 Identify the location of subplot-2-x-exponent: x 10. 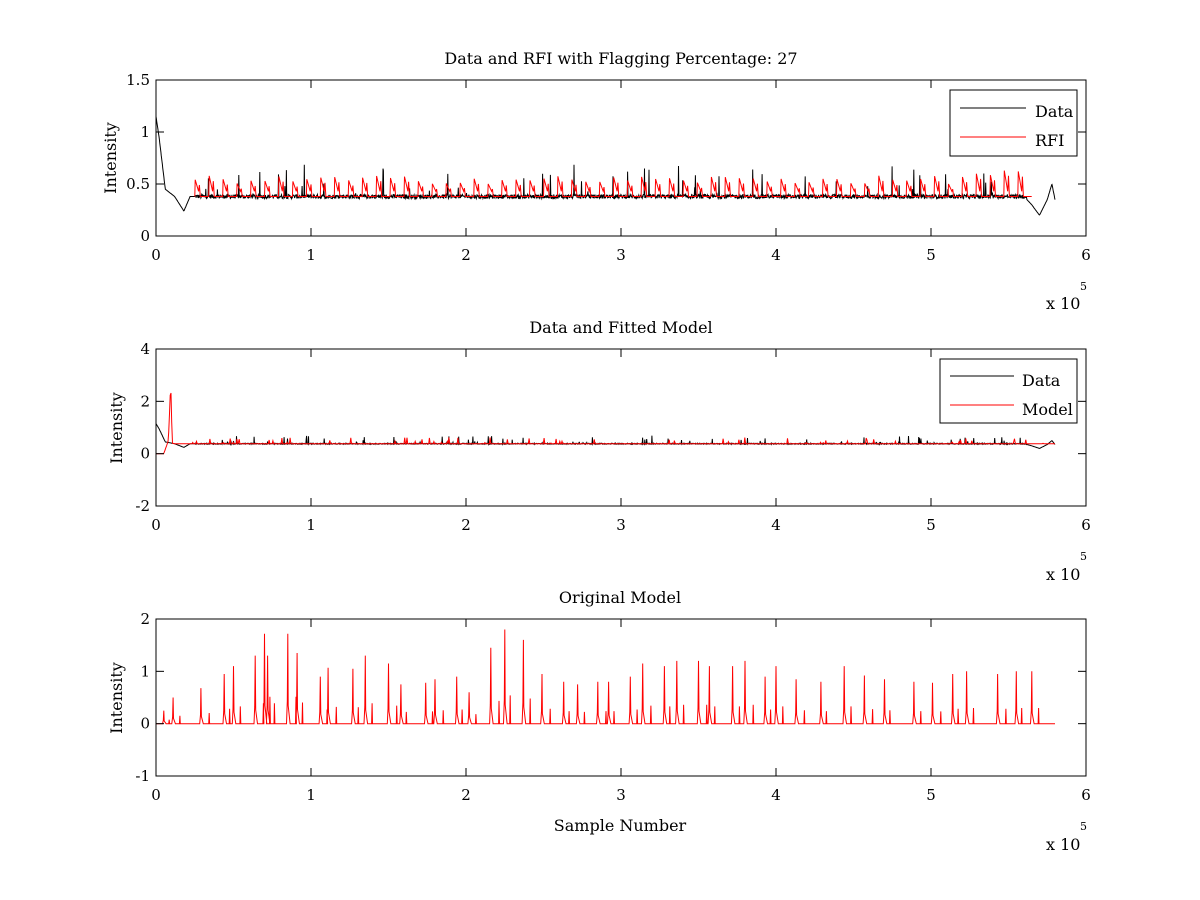
(1063, 574).